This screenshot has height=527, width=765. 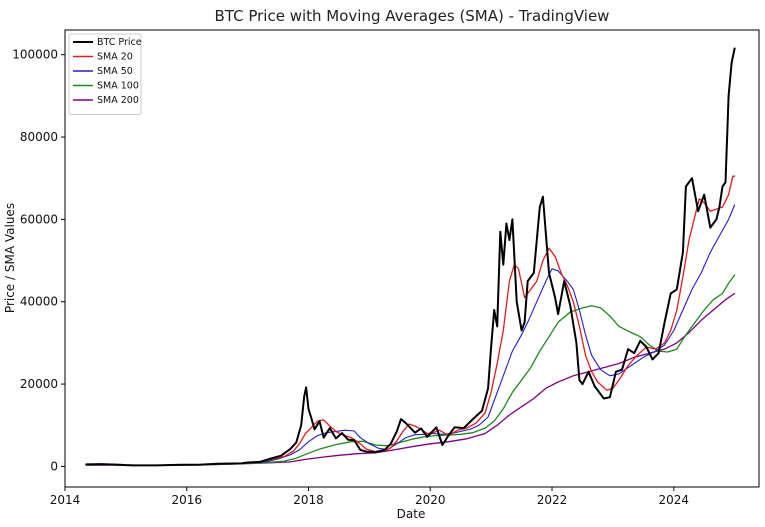 I want to click on y-tick-label: 40000, so click(x=39, y=302).